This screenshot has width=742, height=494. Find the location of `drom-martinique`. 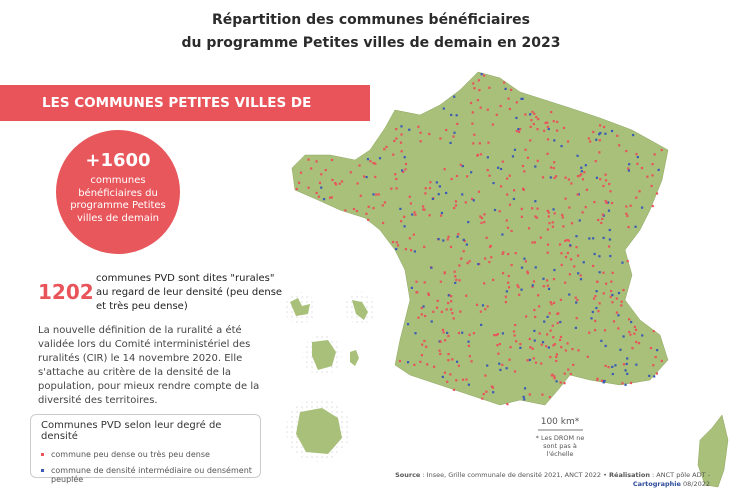

drom-martinique is located at coordinates (360, 310).